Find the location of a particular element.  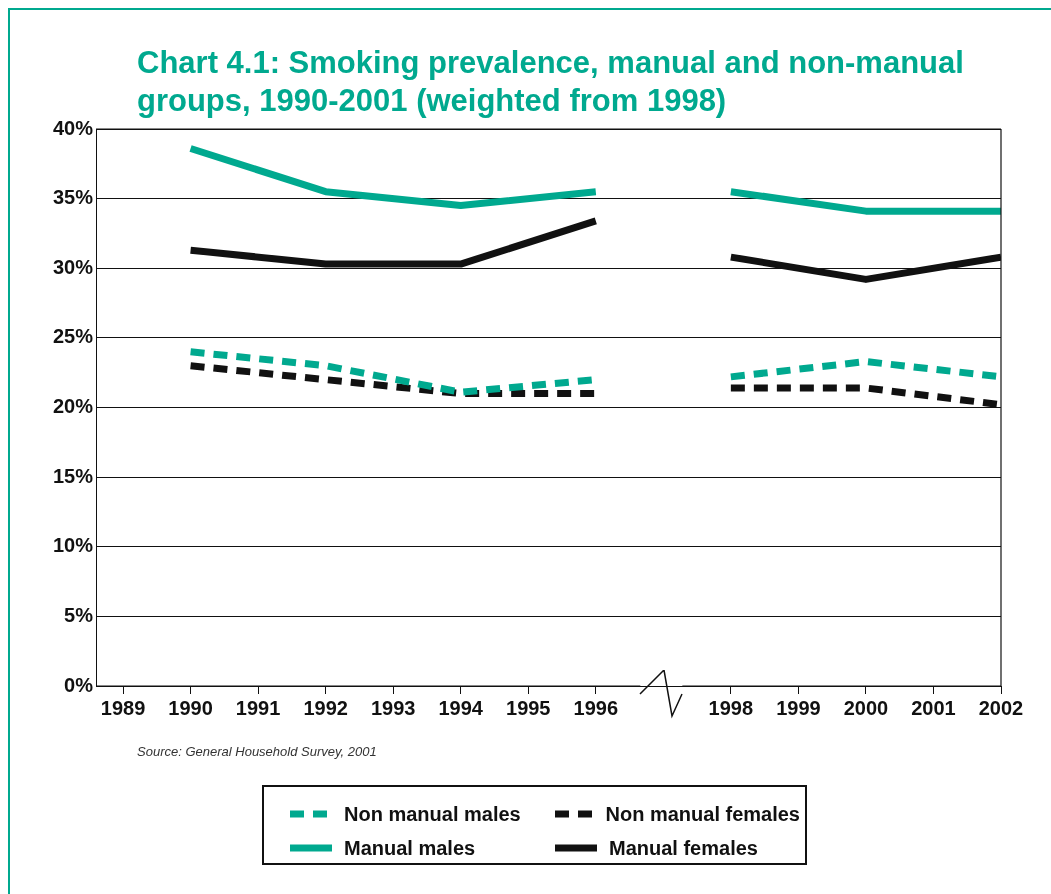

y-tick-label: 20% is located at coordinates (73, 406).